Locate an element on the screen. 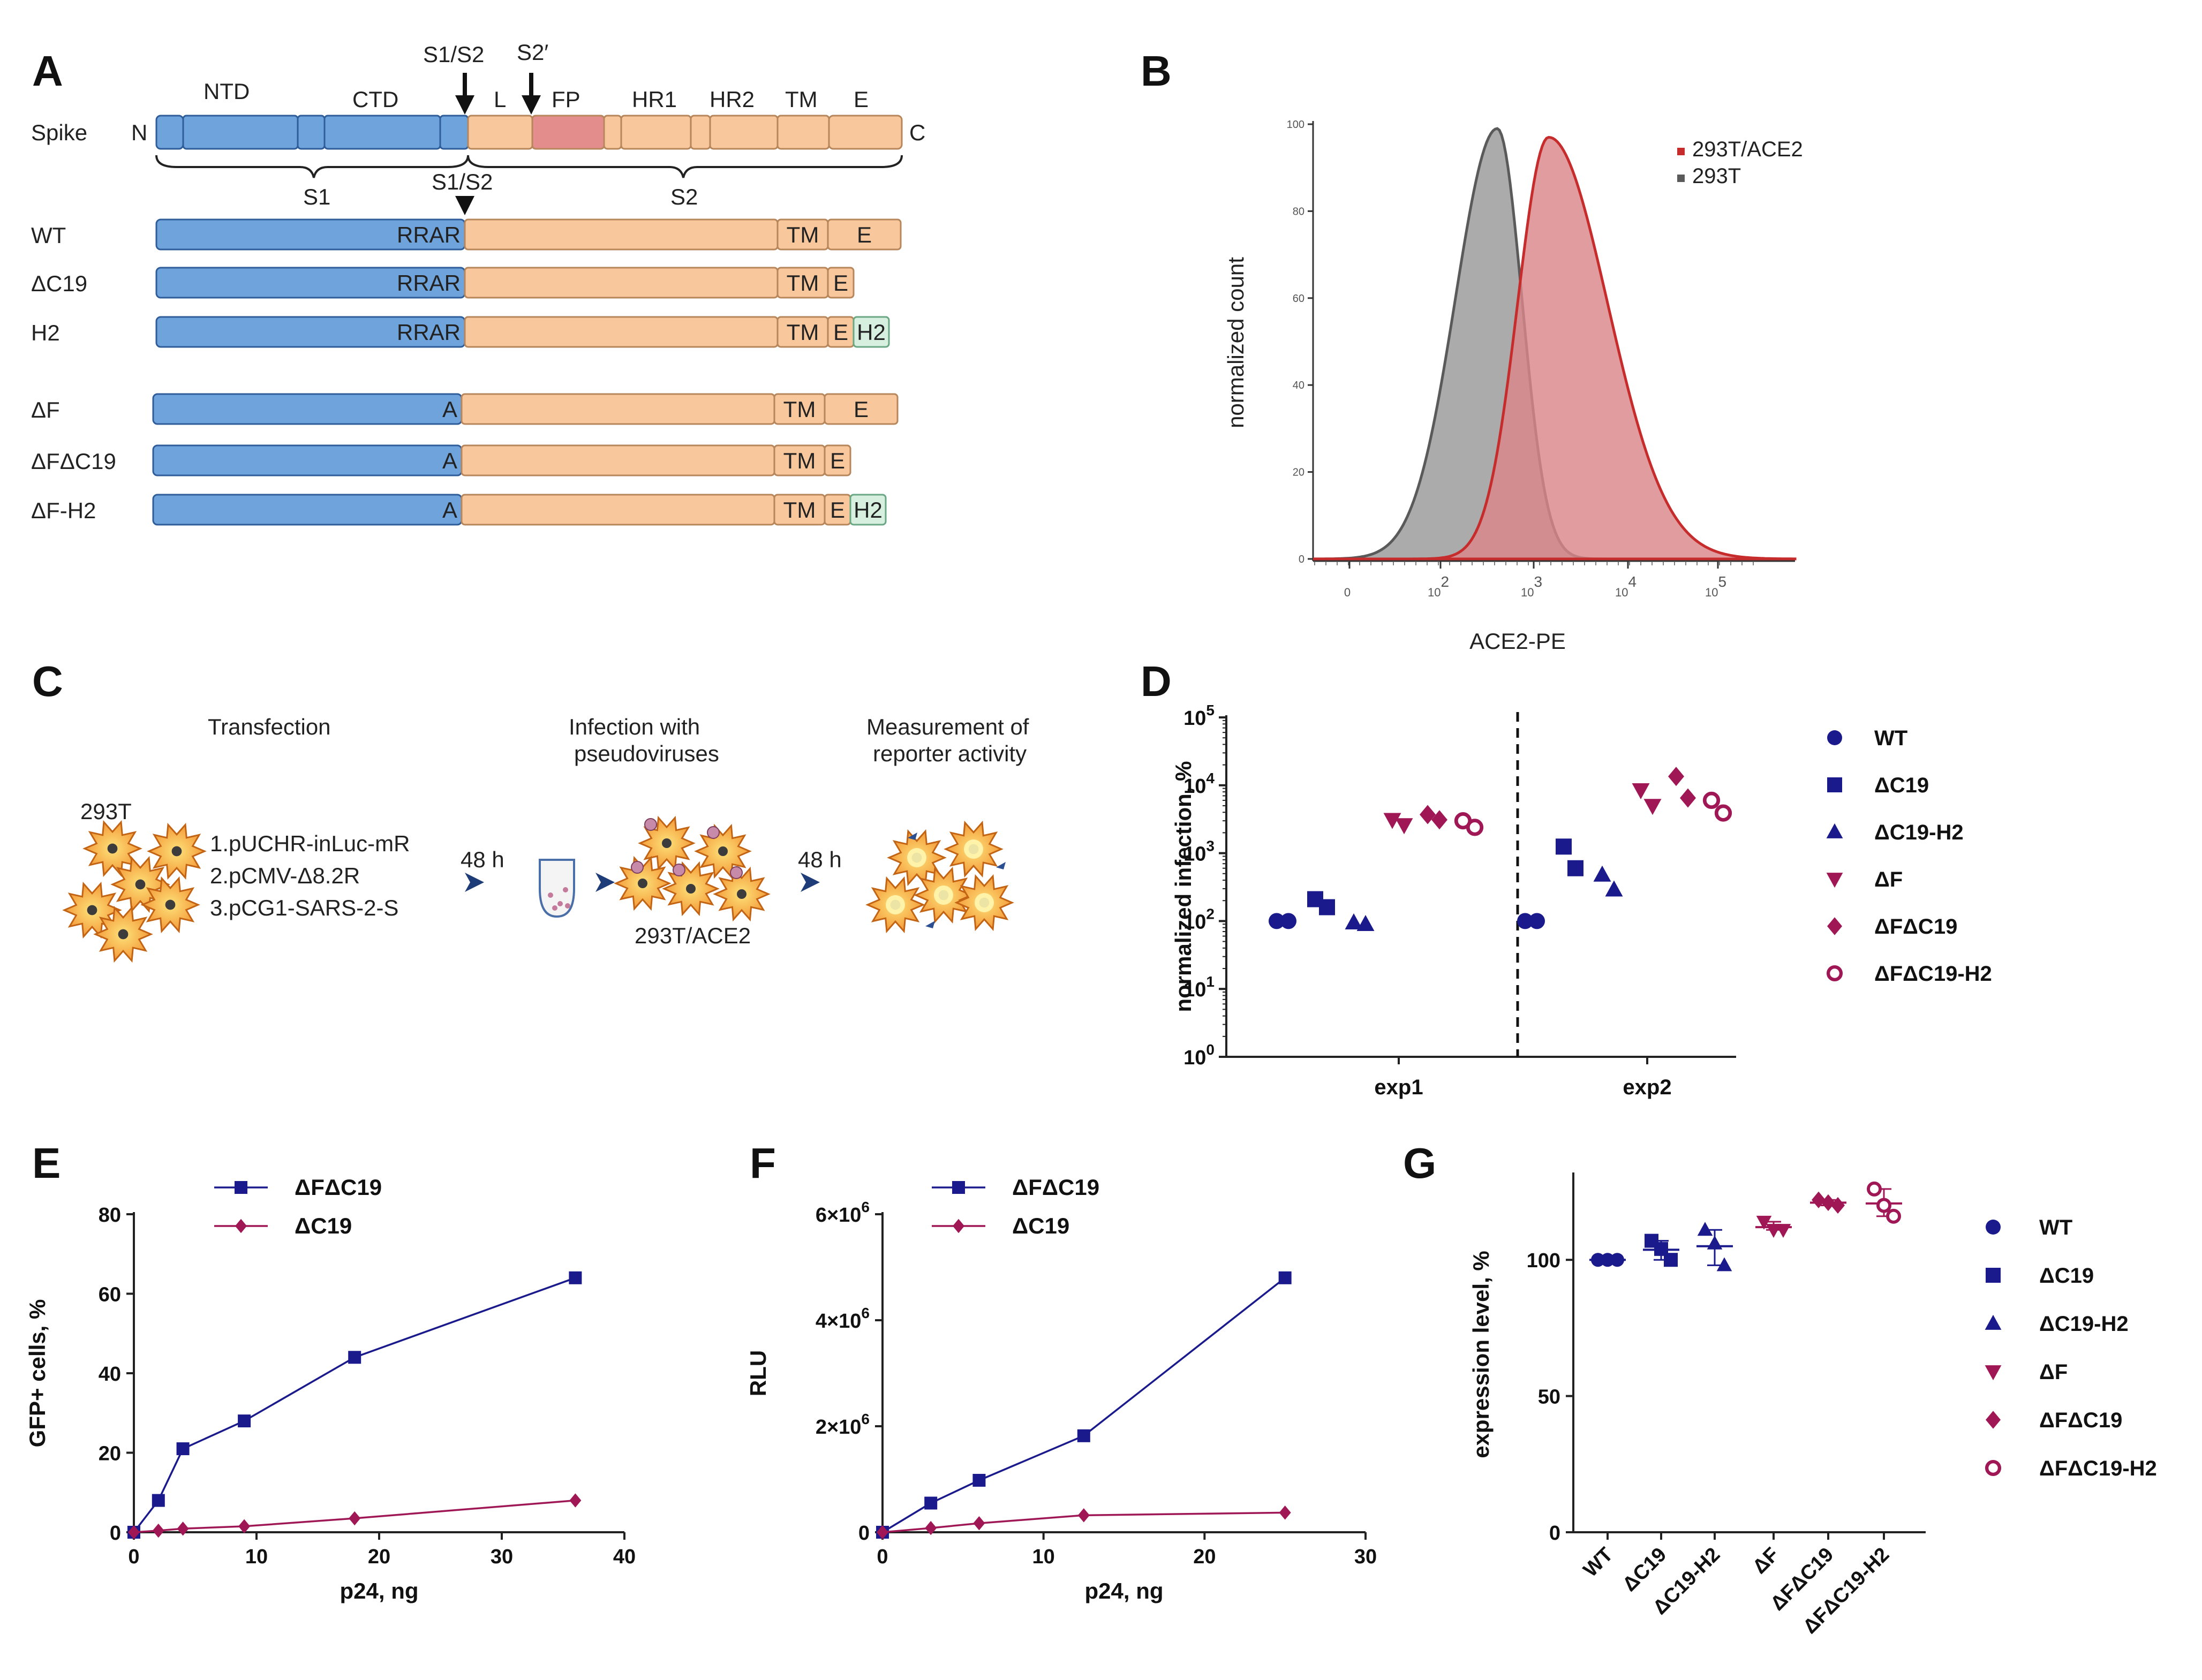 Image resolution: width=2202 pixels, height=1680 pixels. y-axis-label: expression level, % is located at coordinates (1481, 1354).